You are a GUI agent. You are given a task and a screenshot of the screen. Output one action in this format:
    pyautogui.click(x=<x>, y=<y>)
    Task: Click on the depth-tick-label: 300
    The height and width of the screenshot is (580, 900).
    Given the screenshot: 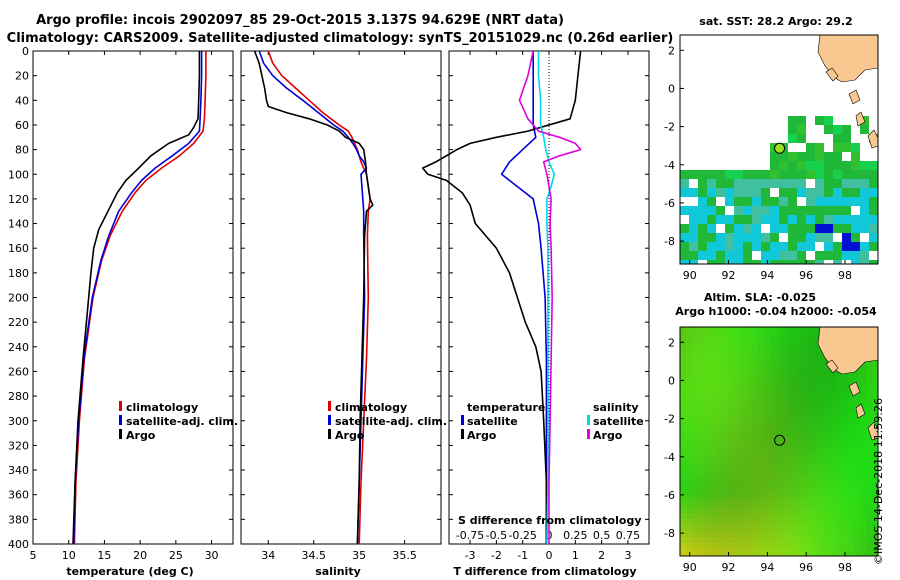 What is the action you would take?
    pyautogui.click(x=18, y=421)
    